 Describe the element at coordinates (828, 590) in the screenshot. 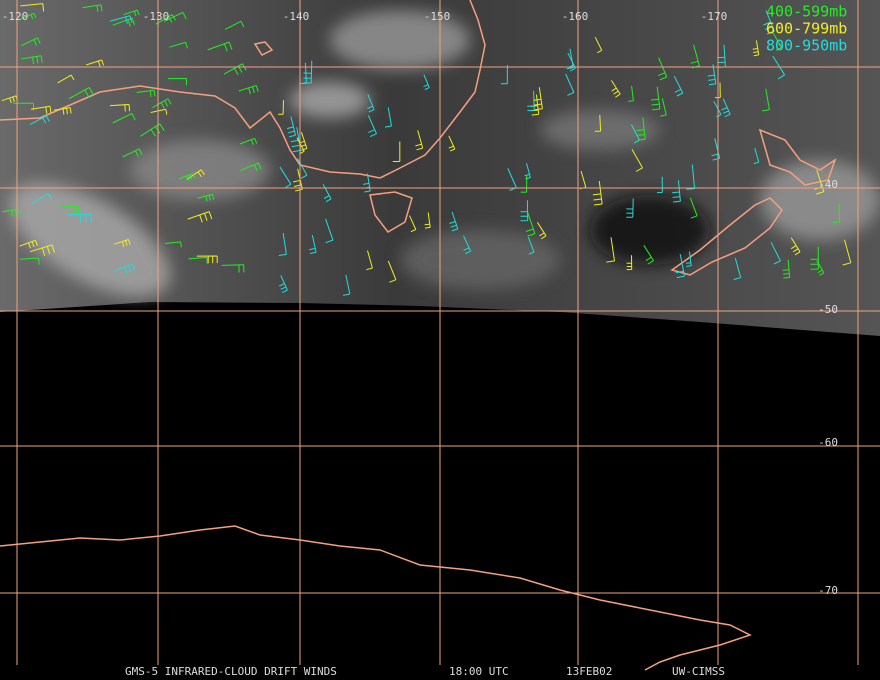

I see `latitude-label: -70` at that location.